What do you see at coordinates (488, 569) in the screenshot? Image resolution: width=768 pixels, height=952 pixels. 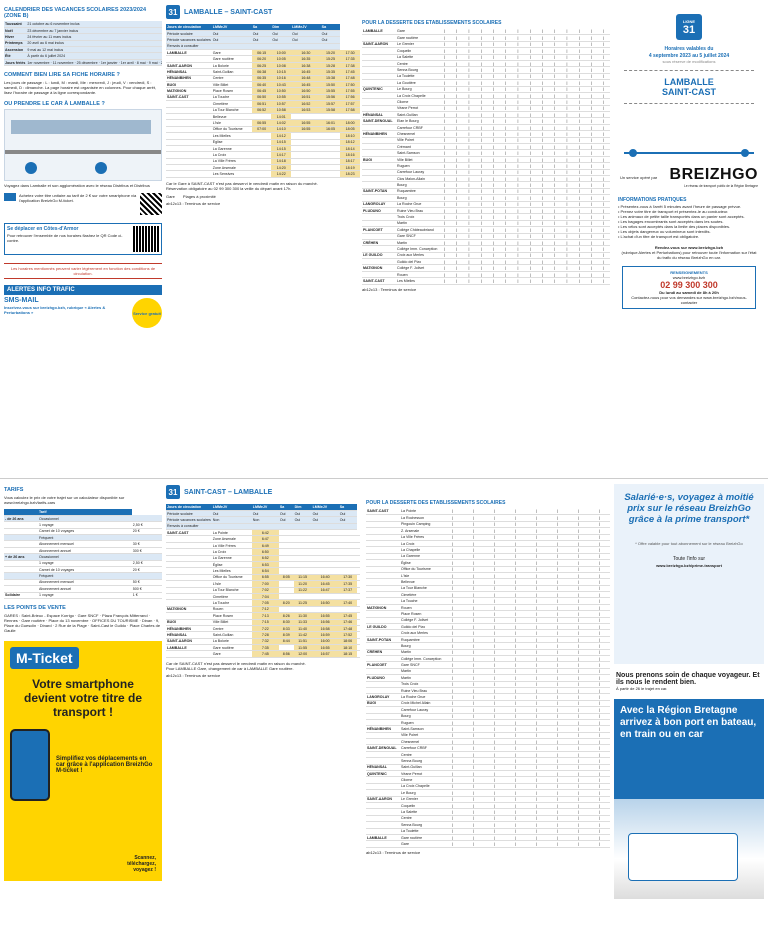 I see `table-row: Office du Tourisme | | | | | | | |` at bounding box center [488, 569].